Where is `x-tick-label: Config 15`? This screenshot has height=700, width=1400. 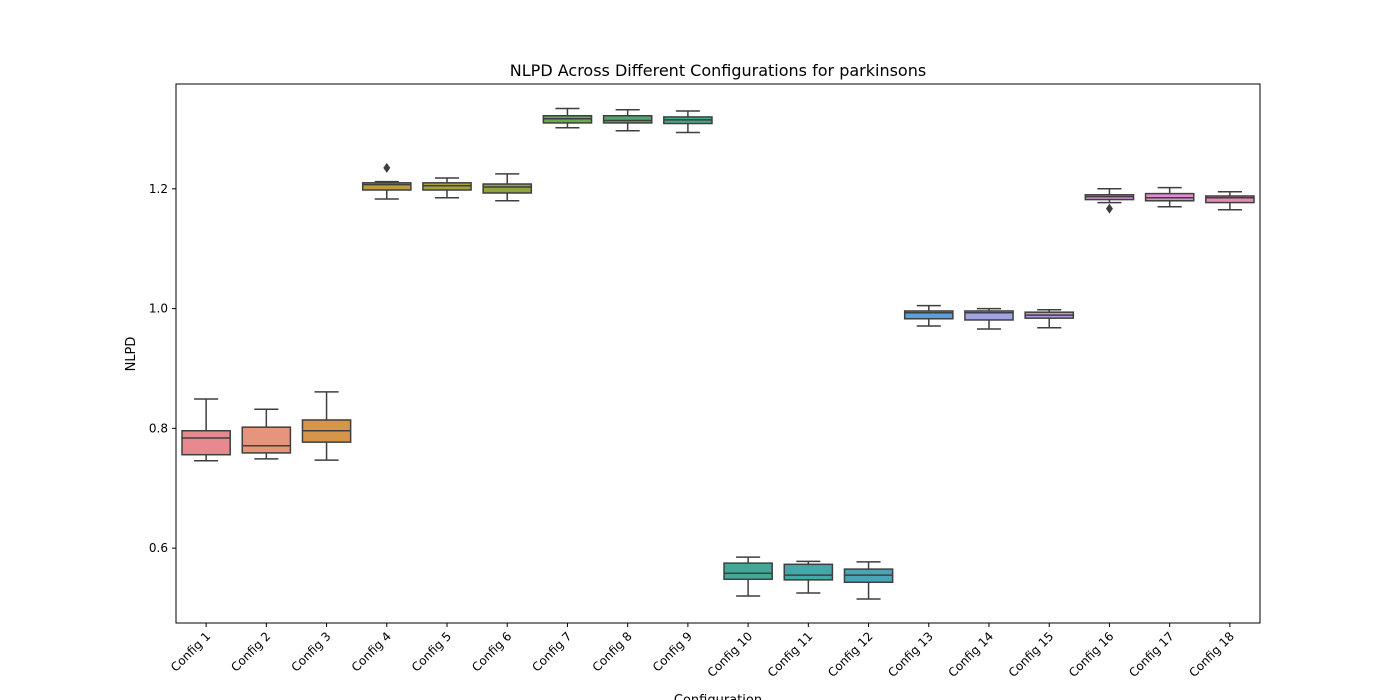
x-tick-label: Config 15 is located at coordinates (1031, 654).